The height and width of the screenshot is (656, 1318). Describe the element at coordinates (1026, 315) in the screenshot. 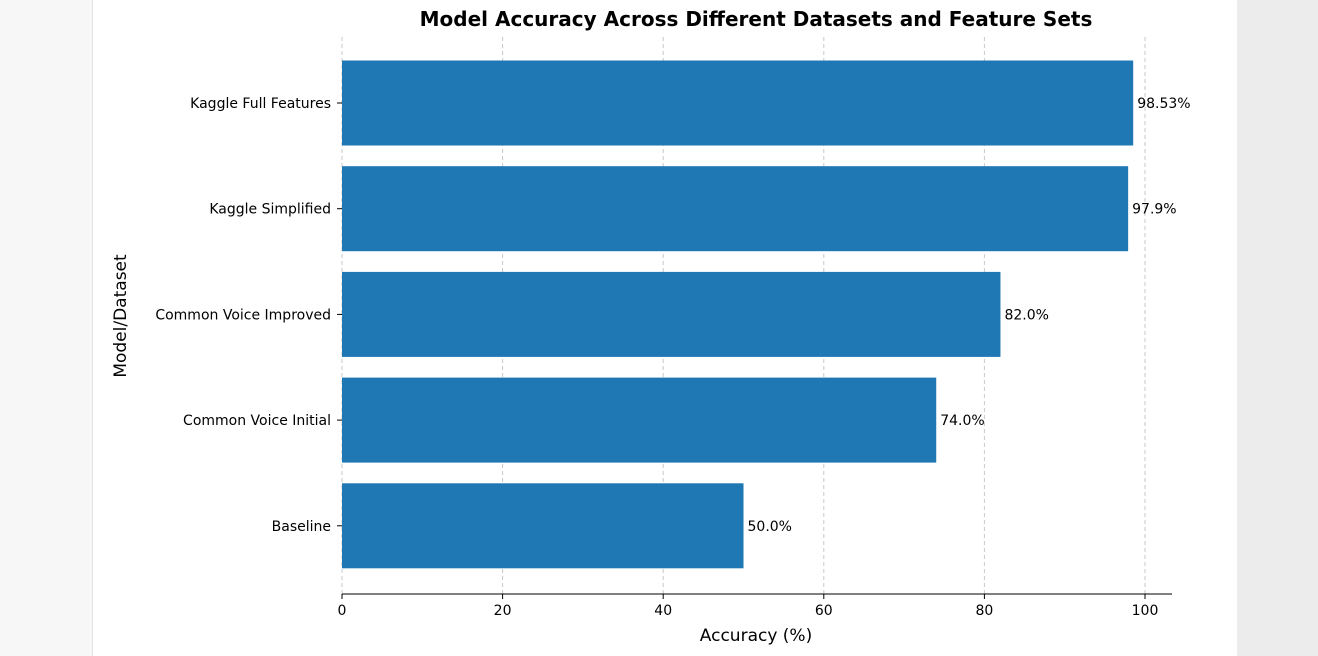

I see `value-label: 82.0%` at that location.